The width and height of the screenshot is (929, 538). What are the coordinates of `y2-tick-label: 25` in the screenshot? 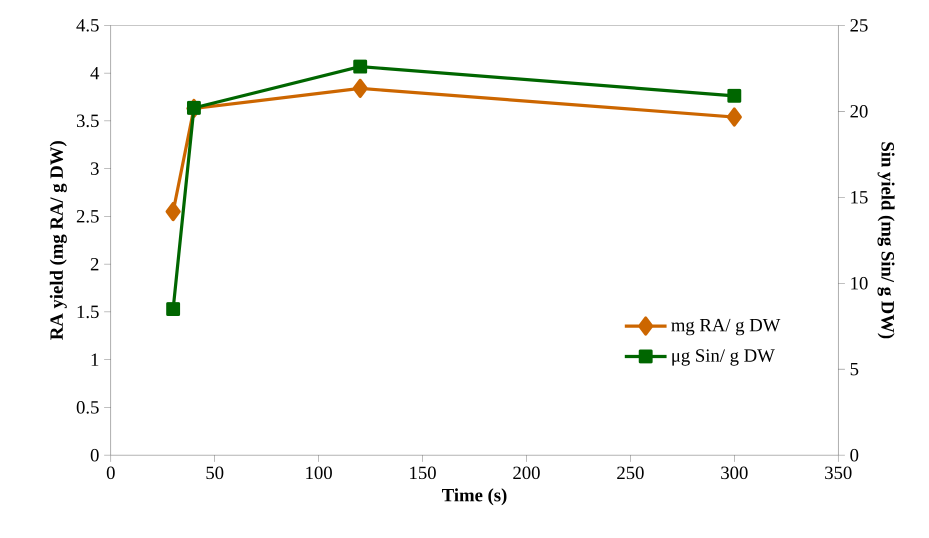 It's located at (859, 25).